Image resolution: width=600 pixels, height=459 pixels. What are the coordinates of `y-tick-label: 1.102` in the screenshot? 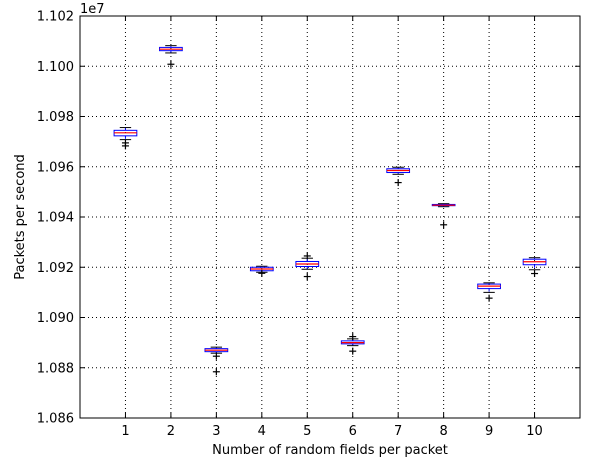 It's located at (55, 17).